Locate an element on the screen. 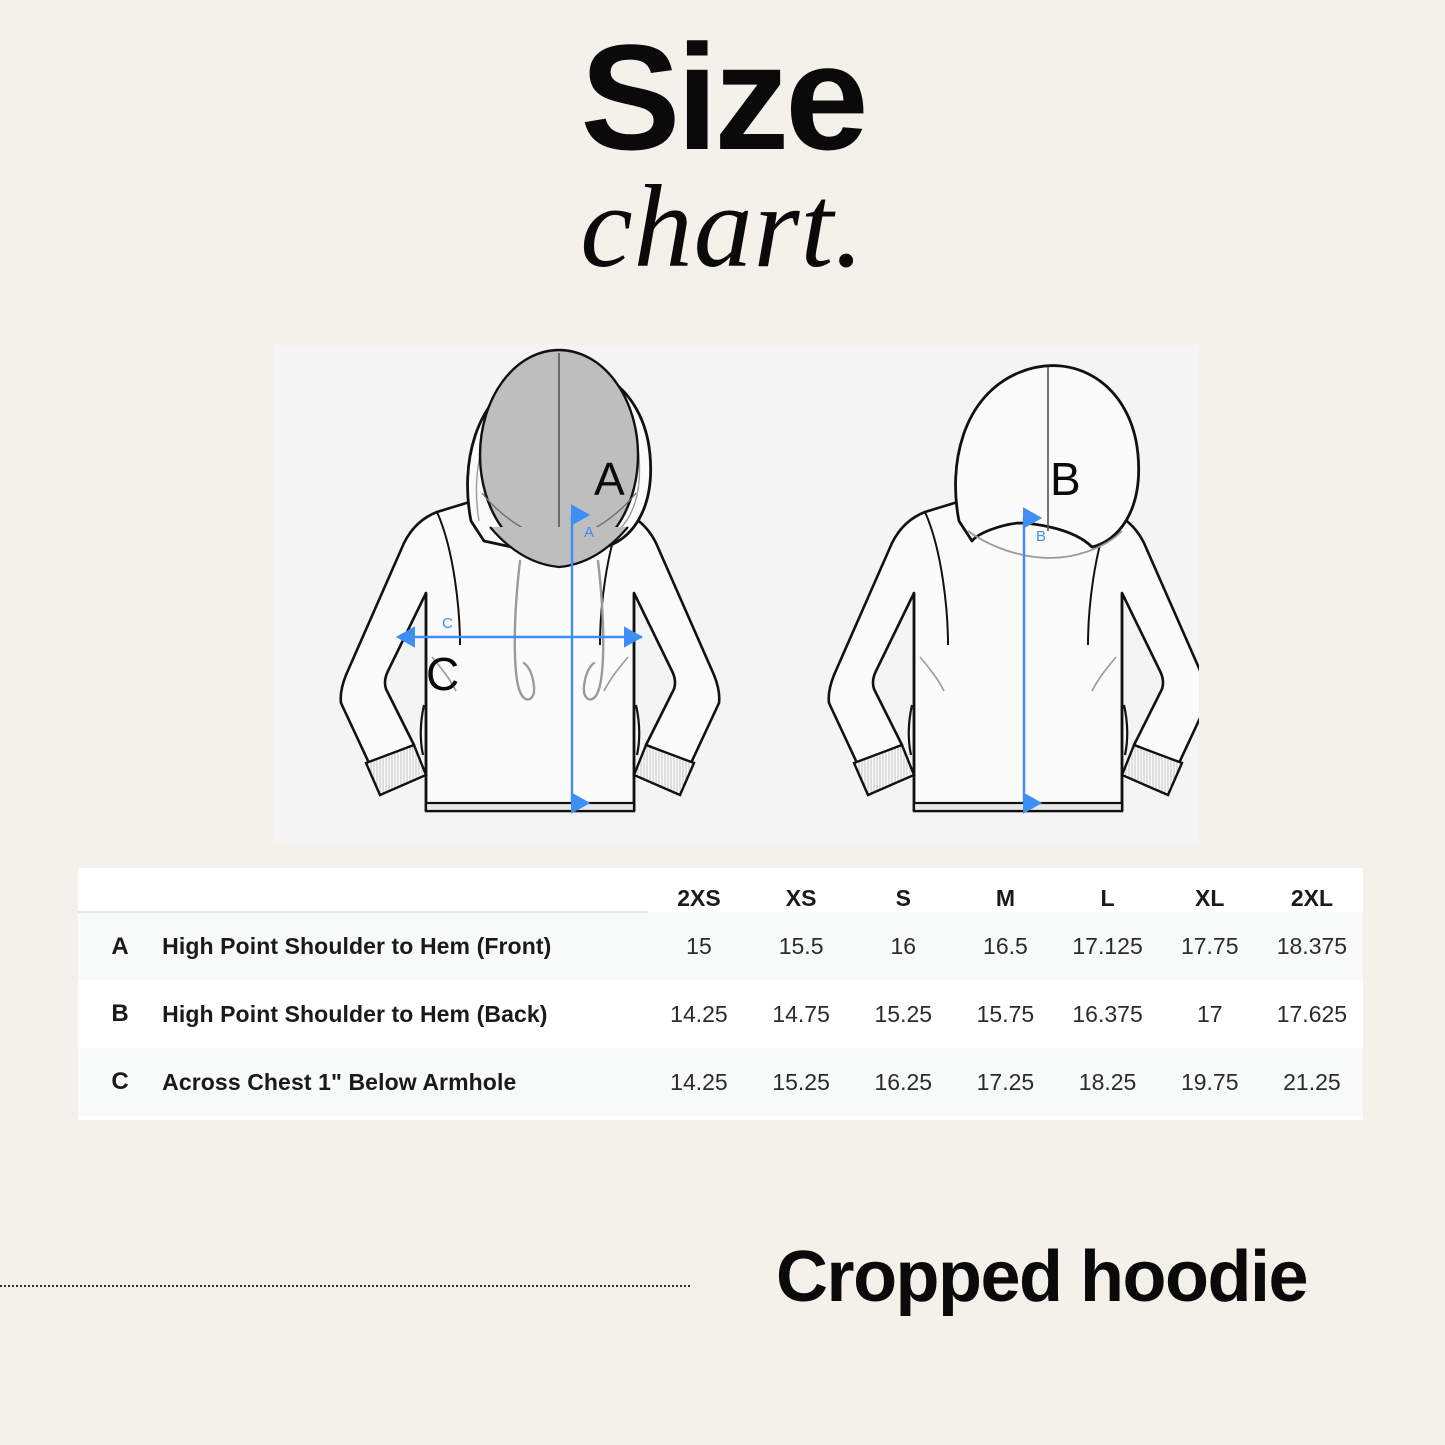 Image resolution: width=1445 pixels, height=1445 pixels. table-header: 2XS XS S M L XL 2XL is located at coordinates (720, 890).